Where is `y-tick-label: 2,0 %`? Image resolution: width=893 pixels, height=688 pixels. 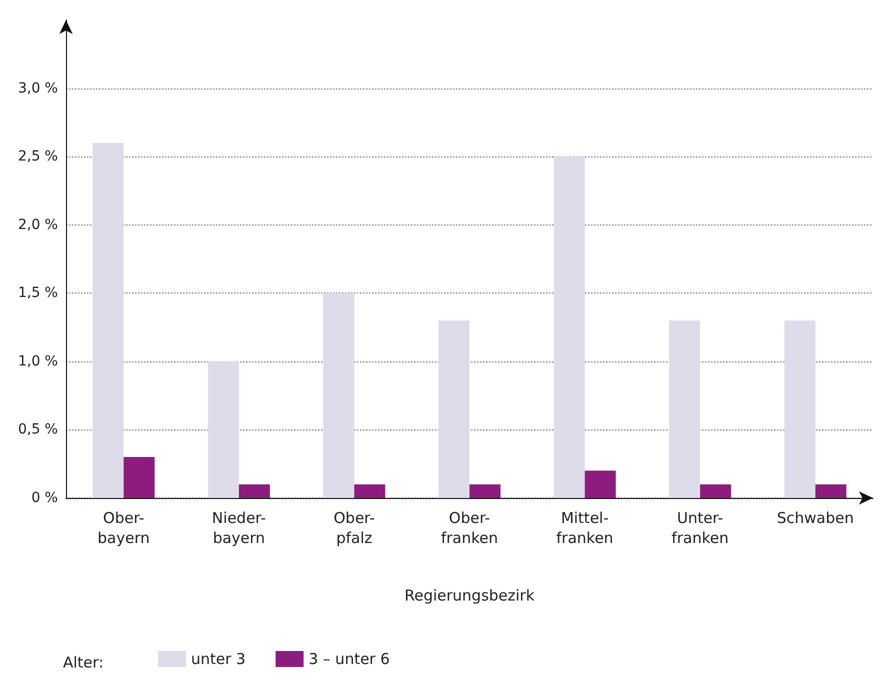
y-tick-label: 2,0 % is located at coordinates (38, 224).